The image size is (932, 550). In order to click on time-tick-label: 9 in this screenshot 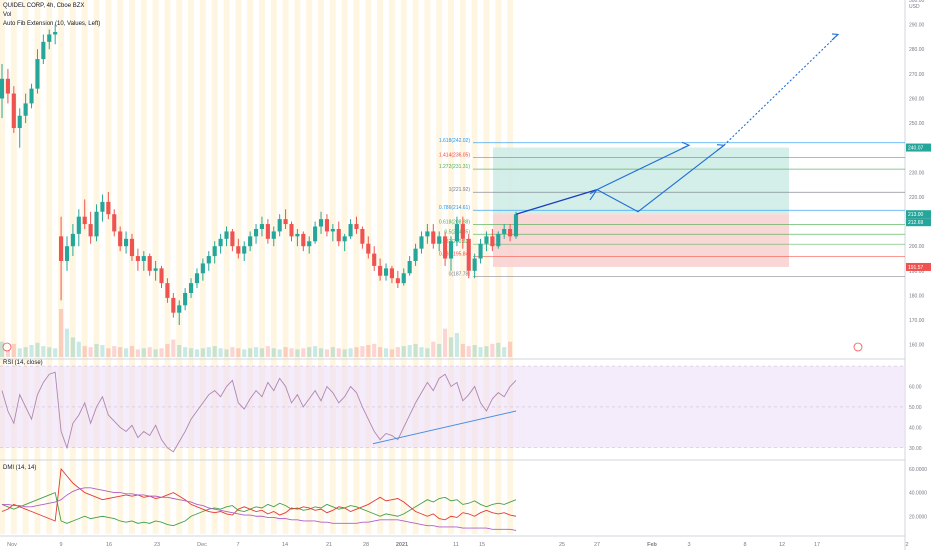, I will do `click(60, 545)`.